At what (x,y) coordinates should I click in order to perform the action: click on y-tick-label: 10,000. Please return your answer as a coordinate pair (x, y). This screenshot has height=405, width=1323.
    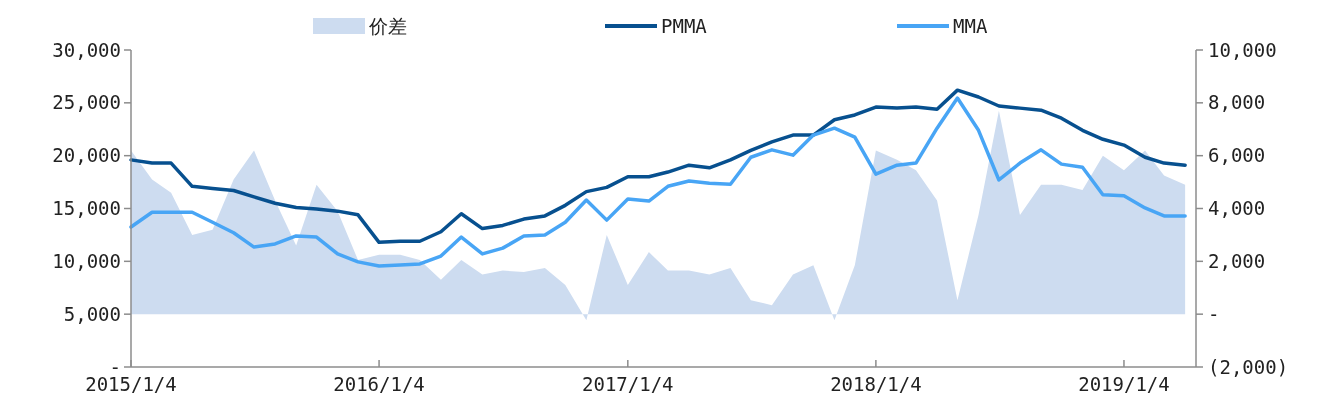
    Looking at the image, I should click on (86, 260).